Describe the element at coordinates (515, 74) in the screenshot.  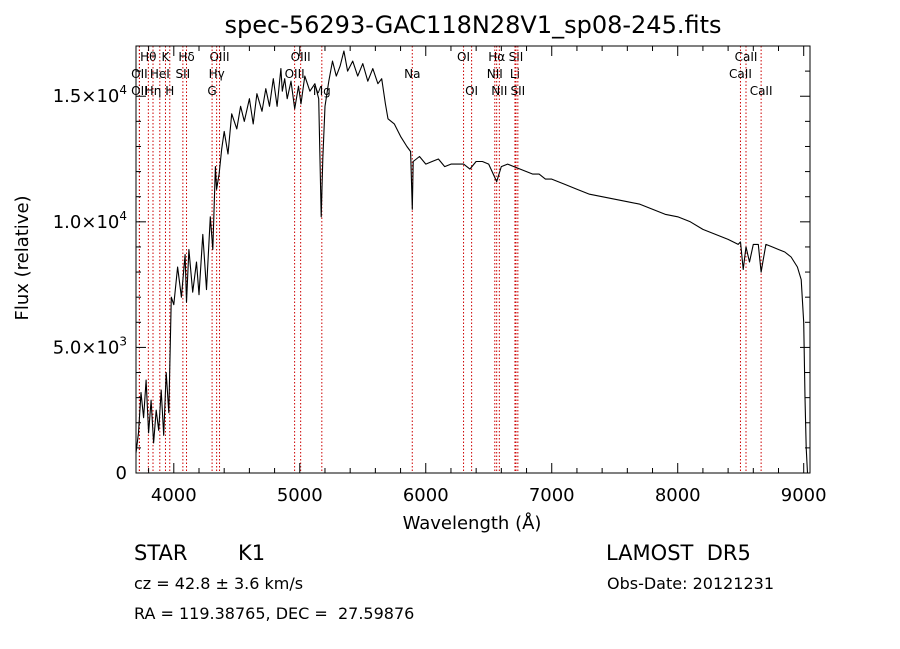
I see `line-marker-label: Li` at that location.